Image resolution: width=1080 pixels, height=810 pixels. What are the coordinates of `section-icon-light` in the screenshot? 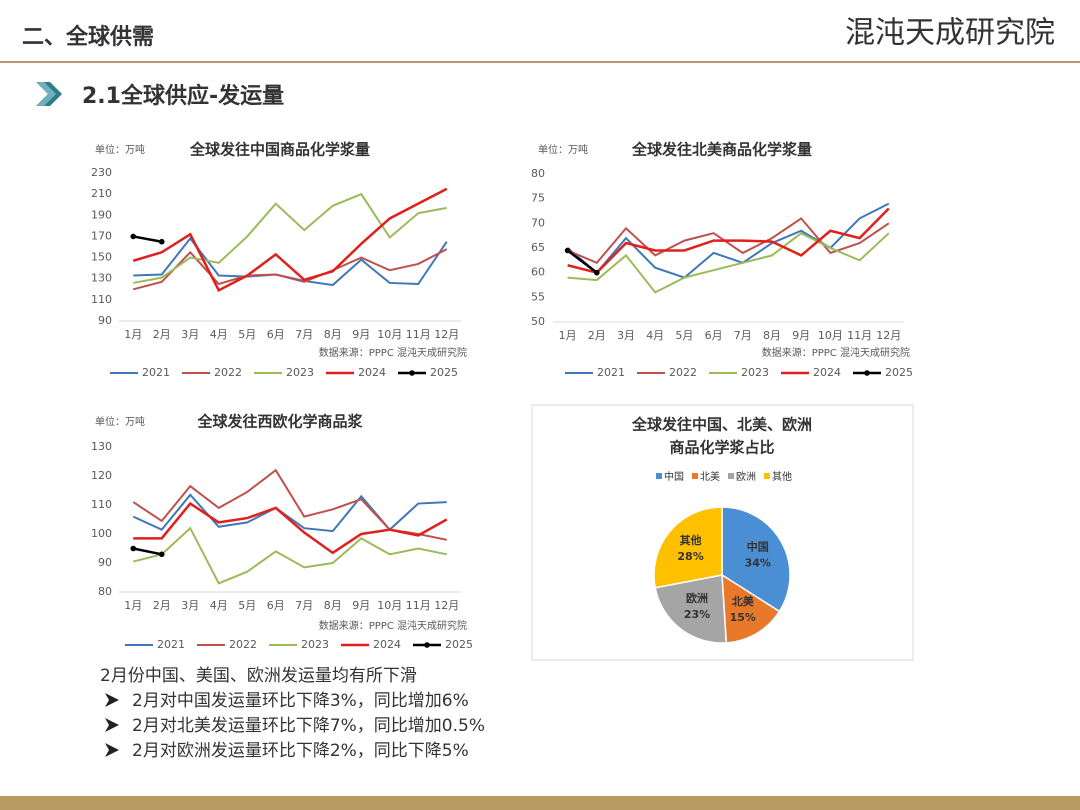 It's located at (46, 94).